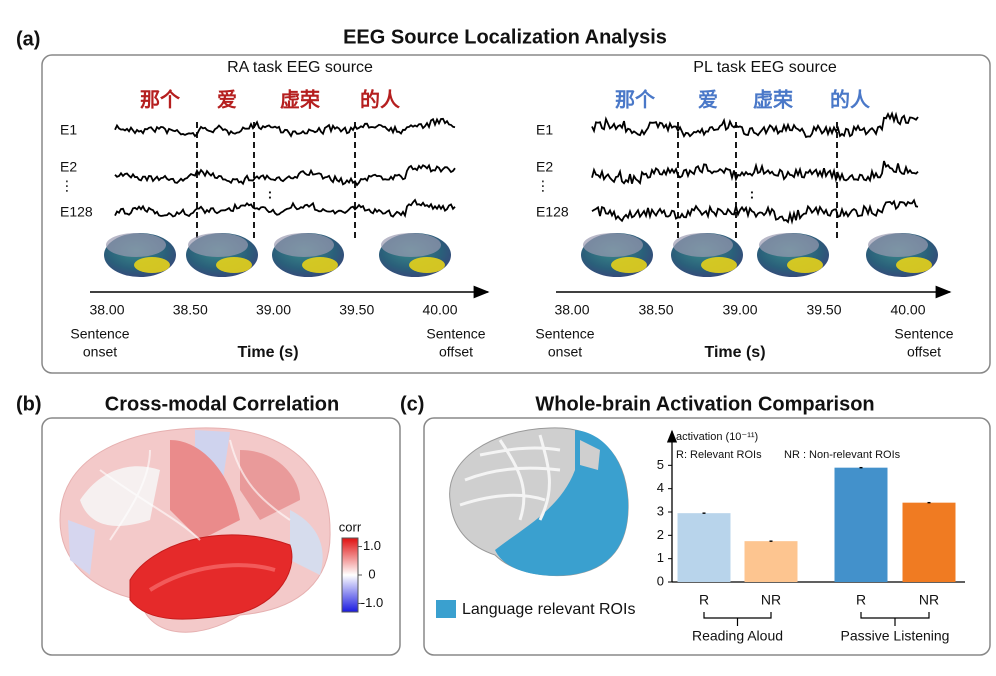 This screenshot has height=676, width=996. Describe the element at coordinates (372, 545) in the screenshot. I see `colorbar-tick-label: 1.0` at that location.